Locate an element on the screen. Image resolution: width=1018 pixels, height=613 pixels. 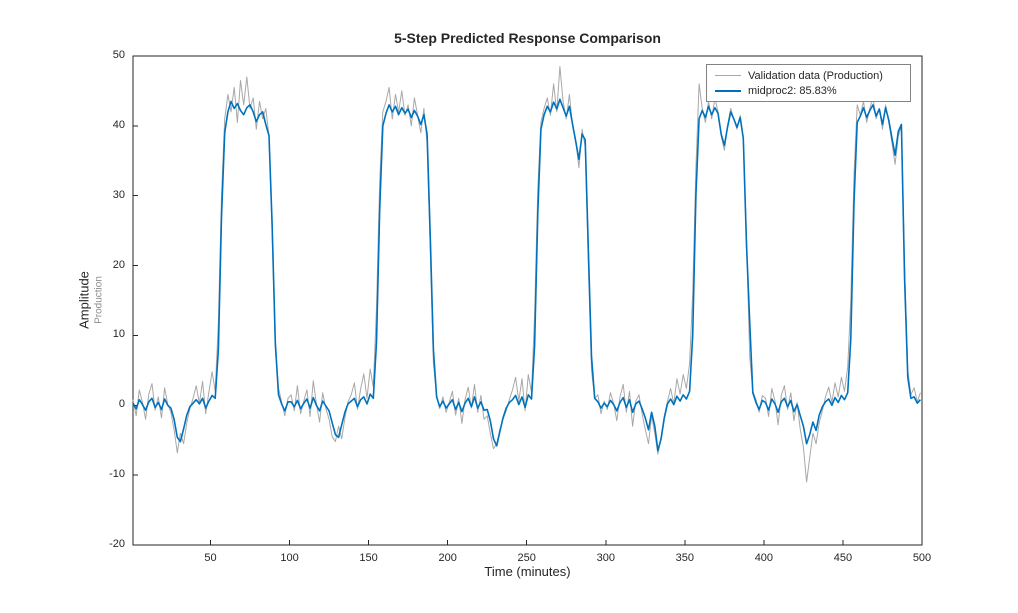
legend-label: Validation data (Production) is located at coordinates (815, 75).